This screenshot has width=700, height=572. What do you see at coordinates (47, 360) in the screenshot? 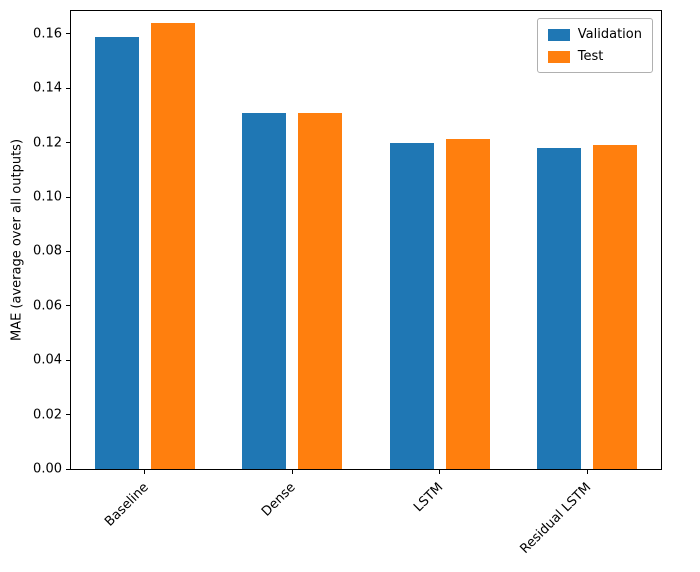
I see `y-tick-label: 0.04` at bounding box center [47, 360].